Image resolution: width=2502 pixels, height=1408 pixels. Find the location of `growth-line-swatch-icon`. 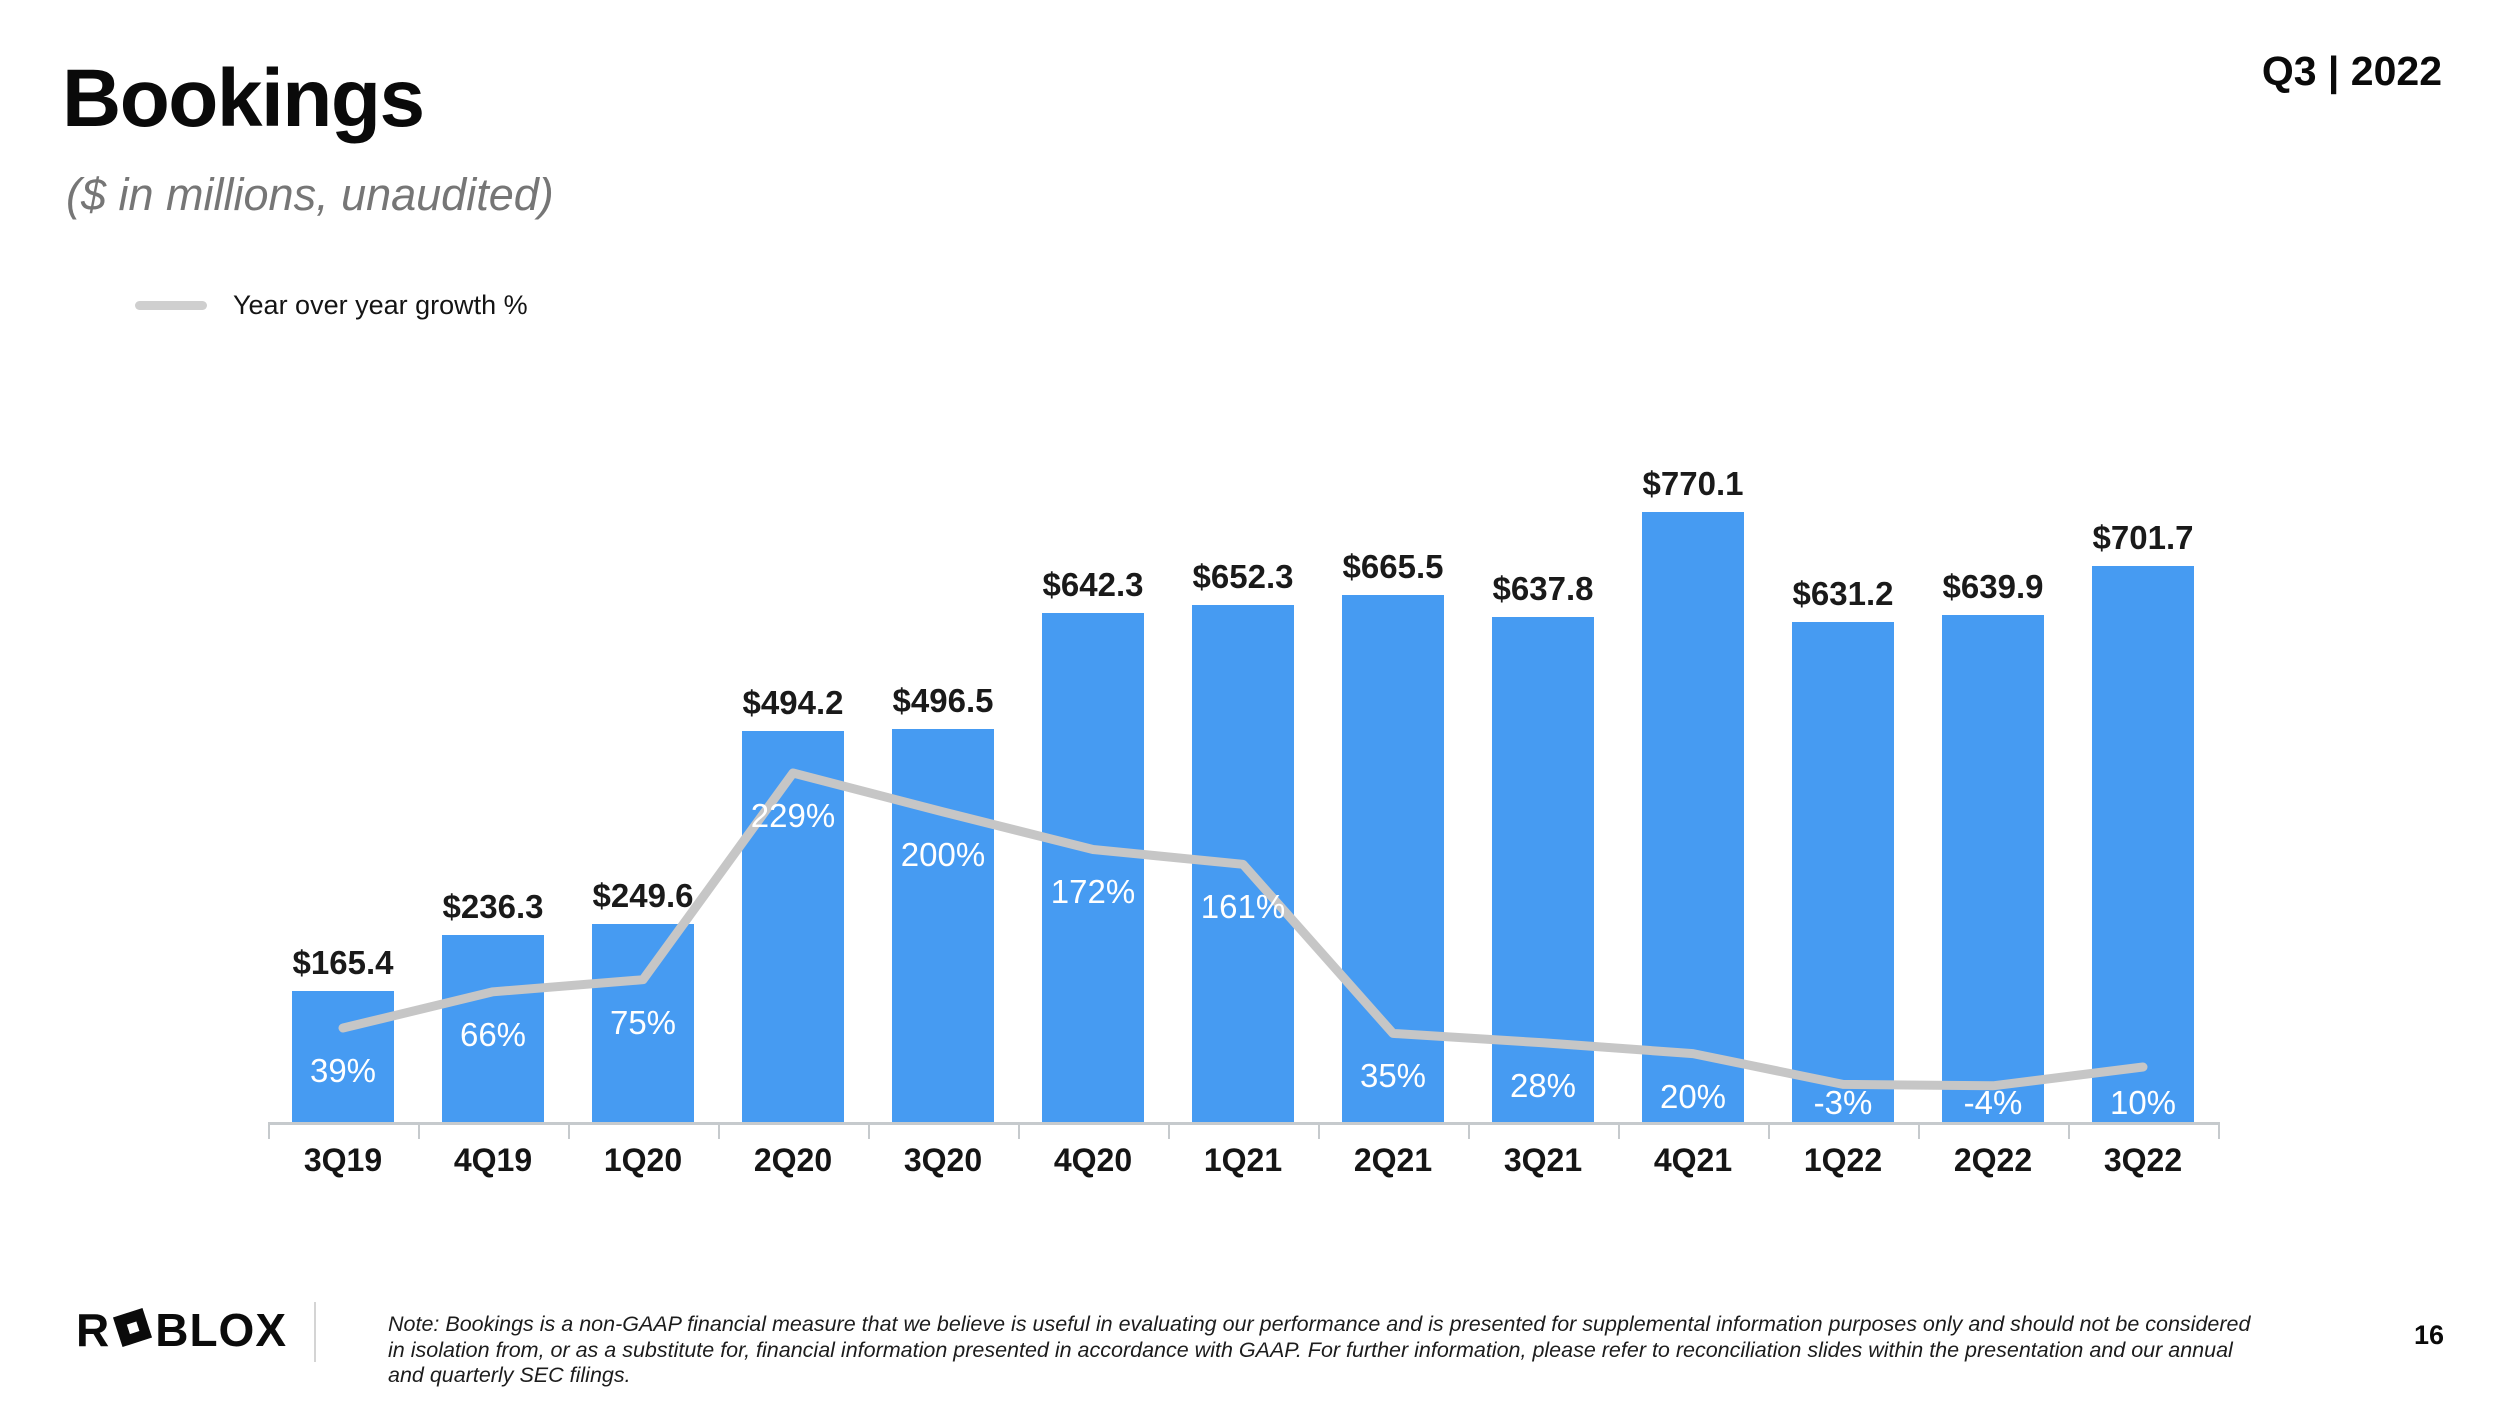

growth-line-swatch-icon is located at coordinates (171, 305).